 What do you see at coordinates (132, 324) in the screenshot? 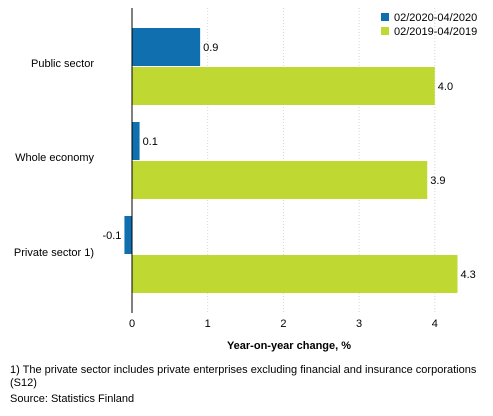
I see `x-tick-label: 0` at bounding box center [132, 324].